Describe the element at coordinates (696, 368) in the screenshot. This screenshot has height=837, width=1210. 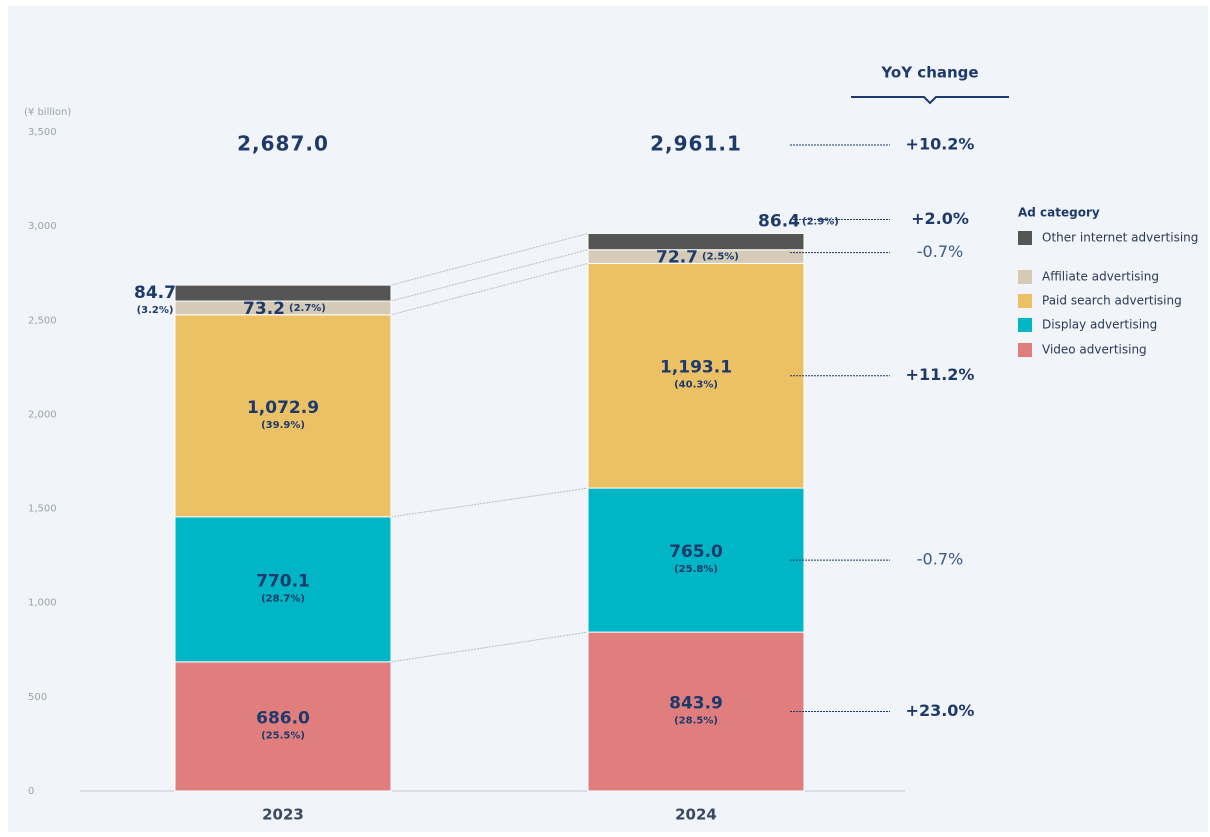
I see `value-label: 1,193.1` at that location.